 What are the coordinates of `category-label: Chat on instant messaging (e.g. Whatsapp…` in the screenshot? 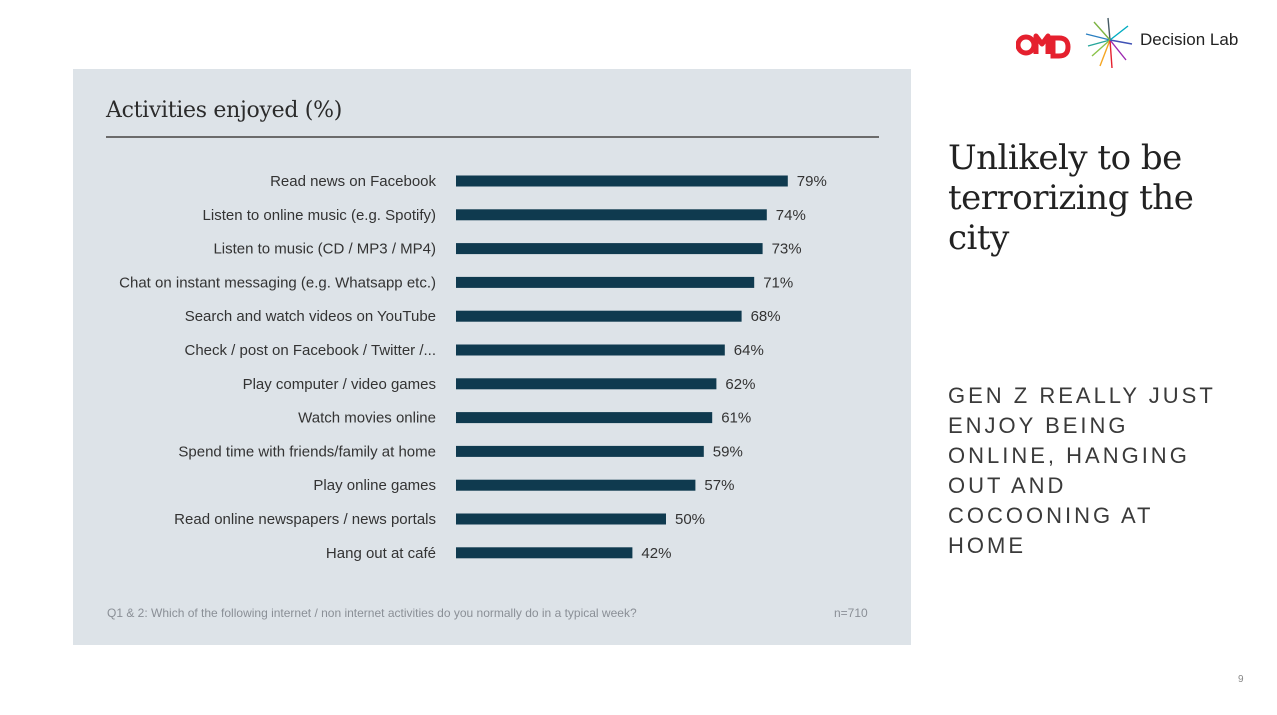 It's located at (277, 282).